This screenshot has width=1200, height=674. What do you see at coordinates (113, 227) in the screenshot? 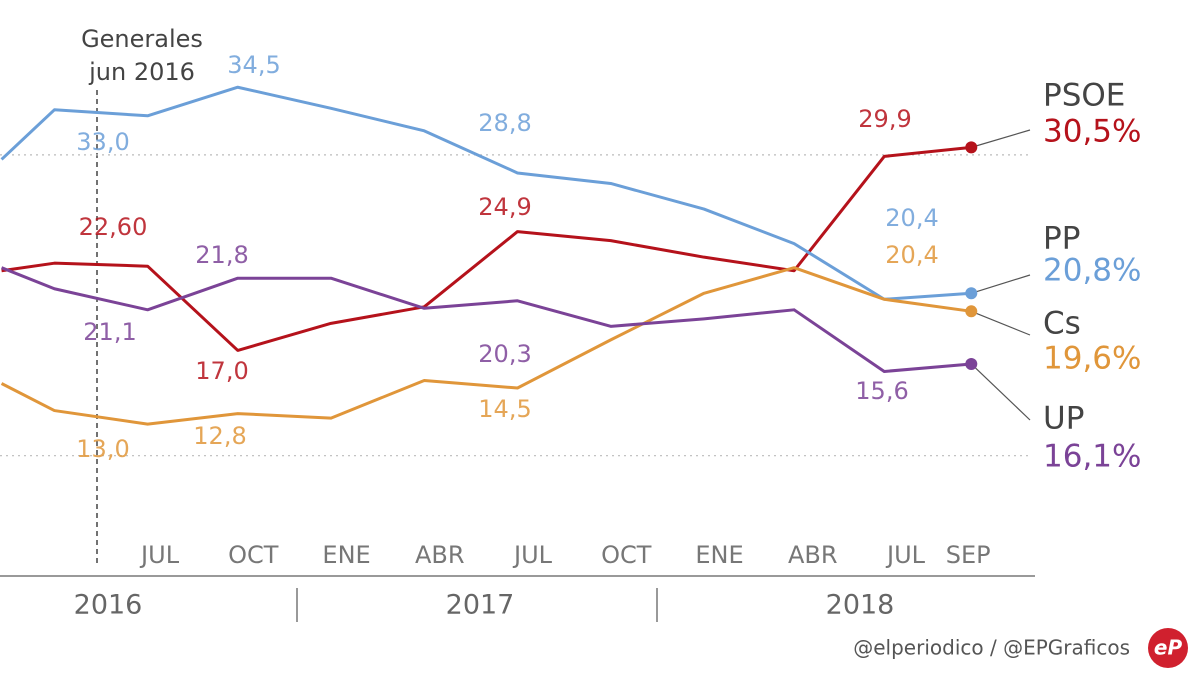
I see `data-label: 22,60` at bounding box center [113, 227].